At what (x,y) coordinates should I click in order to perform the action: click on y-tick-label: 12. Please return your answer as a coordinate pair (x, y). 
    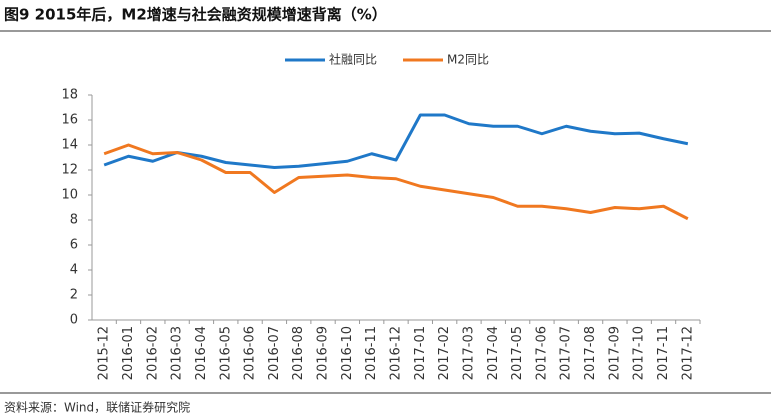
    Looking at the image, I should click on (69, 170).